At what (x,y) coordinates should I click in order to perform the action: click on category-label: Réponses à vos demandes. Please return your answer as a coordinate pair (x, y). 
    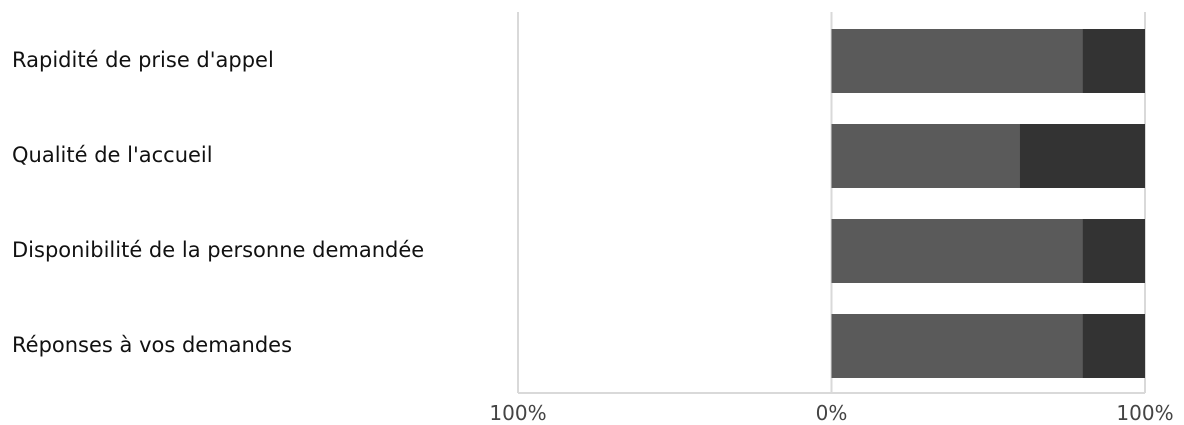
    Looking at the image, I should click on (152, 345).